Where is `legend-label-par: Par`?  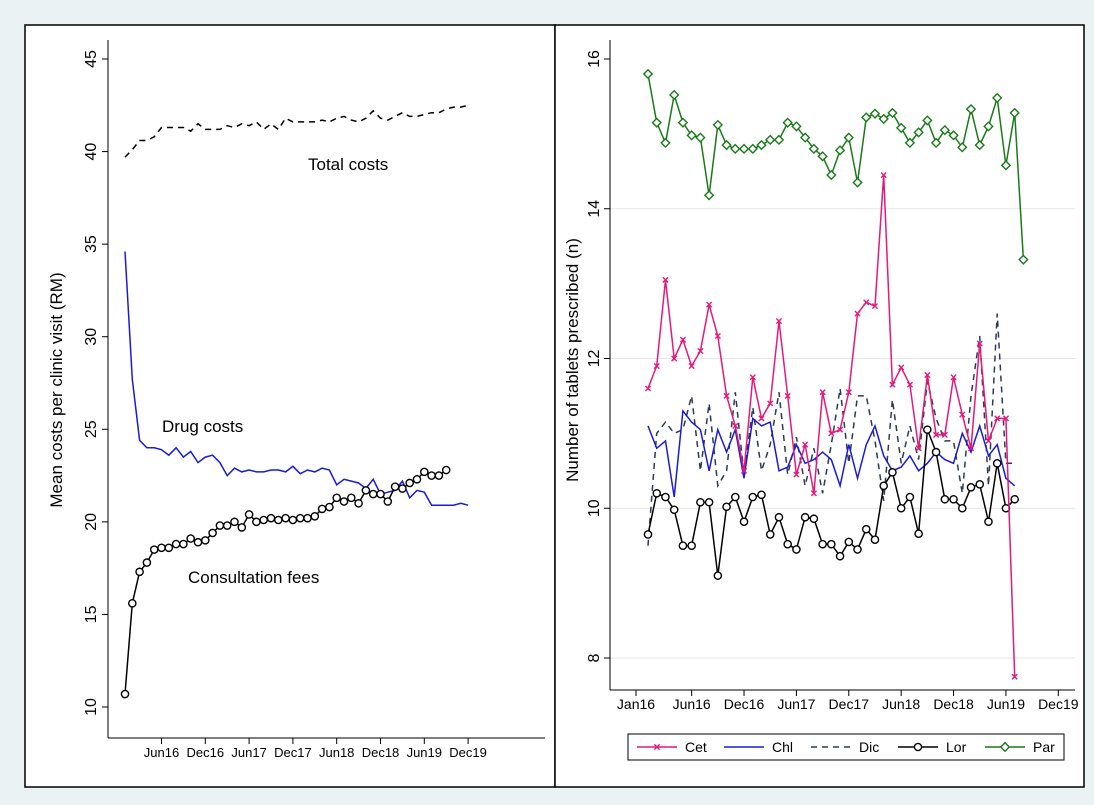
legend-label-par: Par is located at coordinates (1044, 747).